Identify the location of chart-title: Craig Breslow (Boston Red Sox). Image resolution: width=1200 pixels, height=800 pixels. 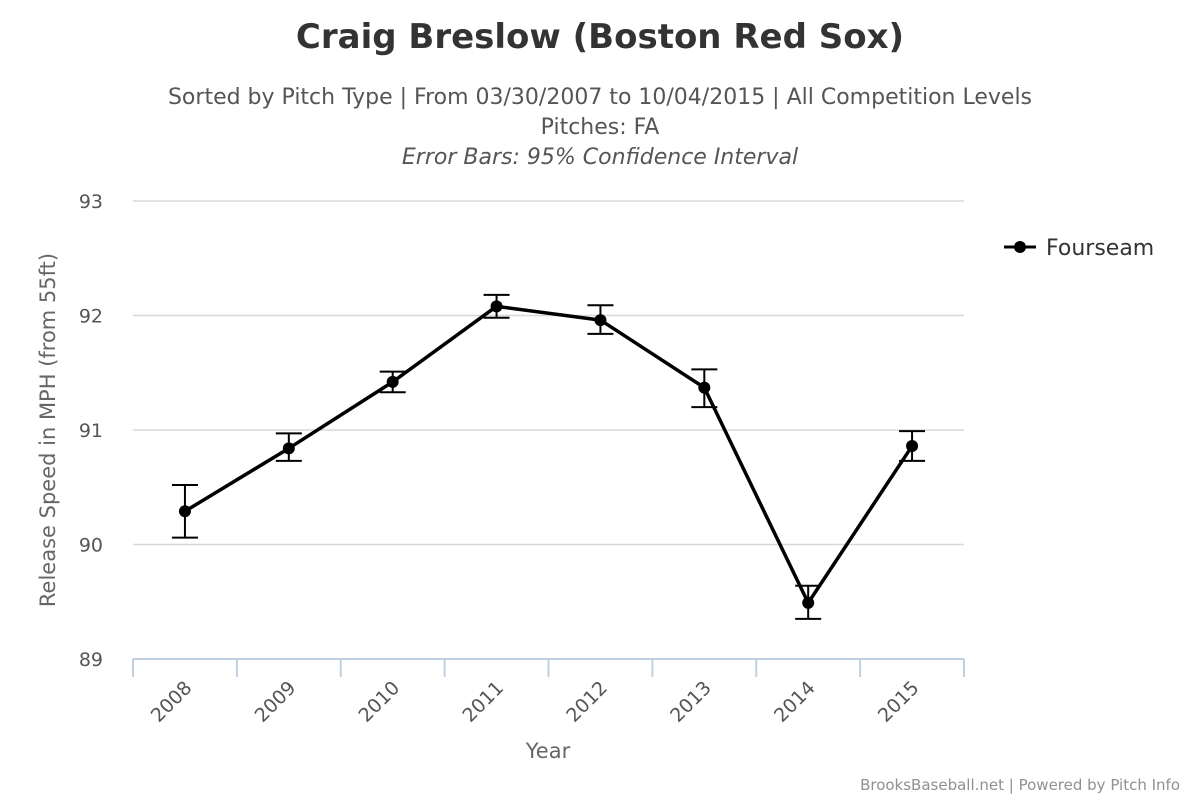
(600, 37).